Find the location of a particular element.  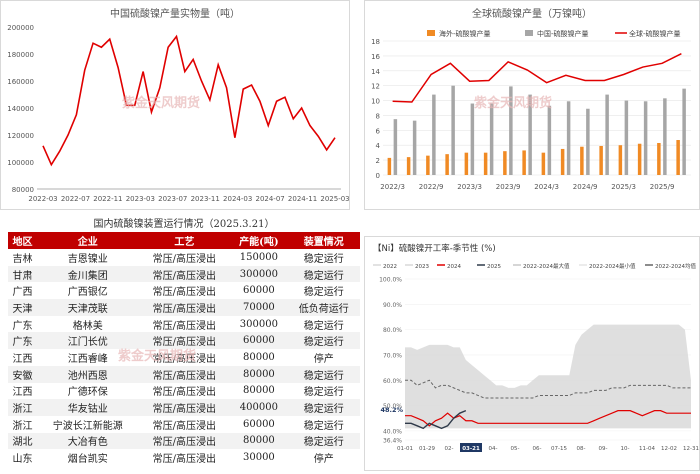

chart1-x-tick: 2024-11 is located at coordinates (302, 199).